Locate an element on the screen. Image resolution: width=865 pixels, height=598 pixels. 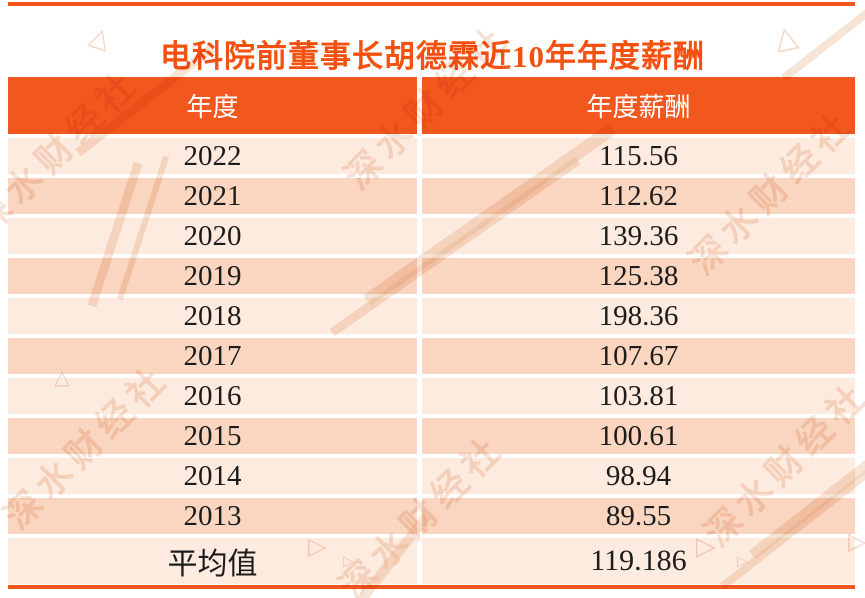
year-cell: 2022 is located at coordinates (212, 156).